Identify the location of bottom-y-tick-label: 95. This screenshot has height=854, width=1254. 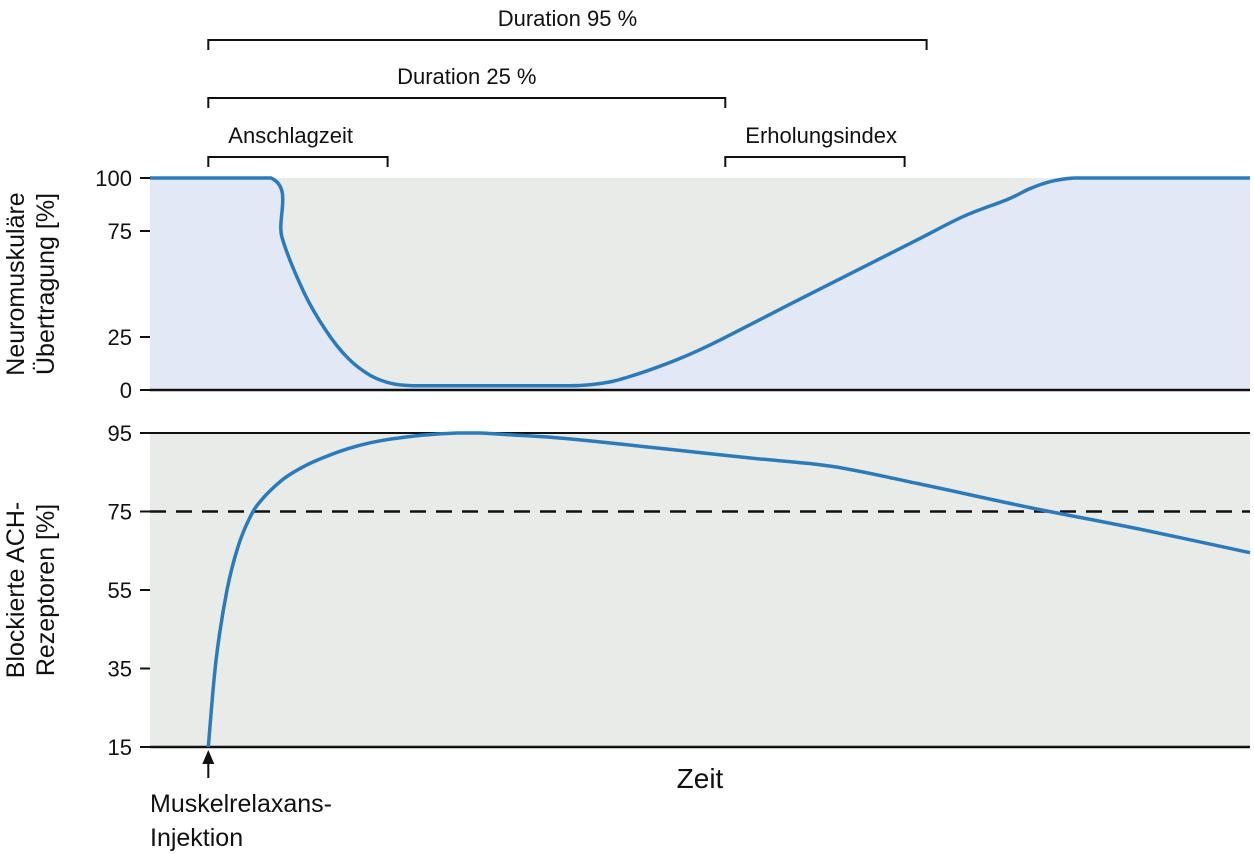
(120, 433).